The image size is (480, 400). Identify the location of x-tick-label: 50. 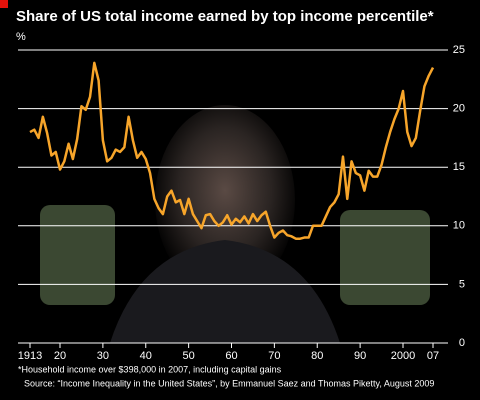
(189, 356).